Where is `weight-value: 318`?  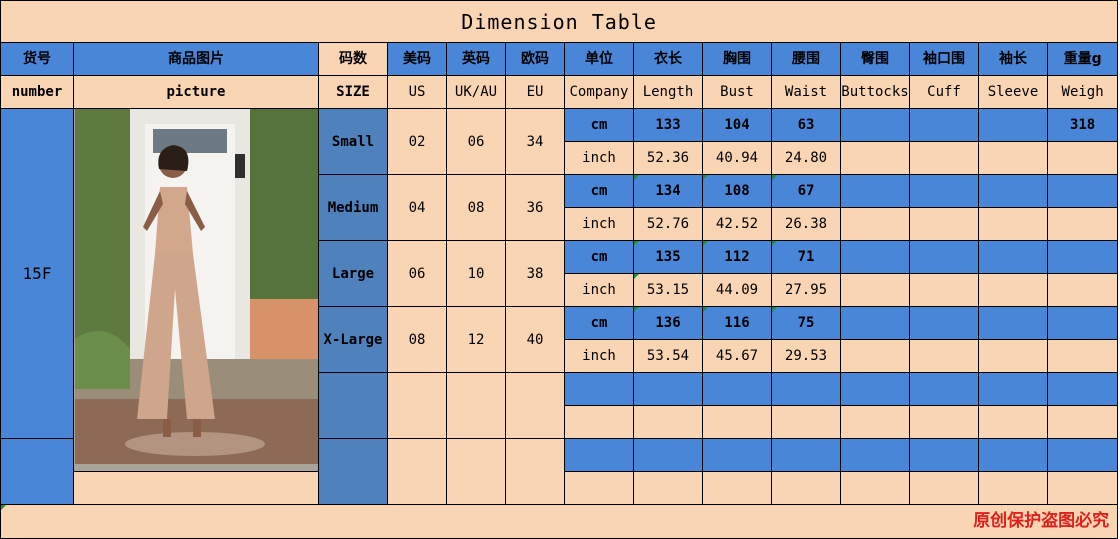 weight-value: 318 is located at coordinates (1082, 125).